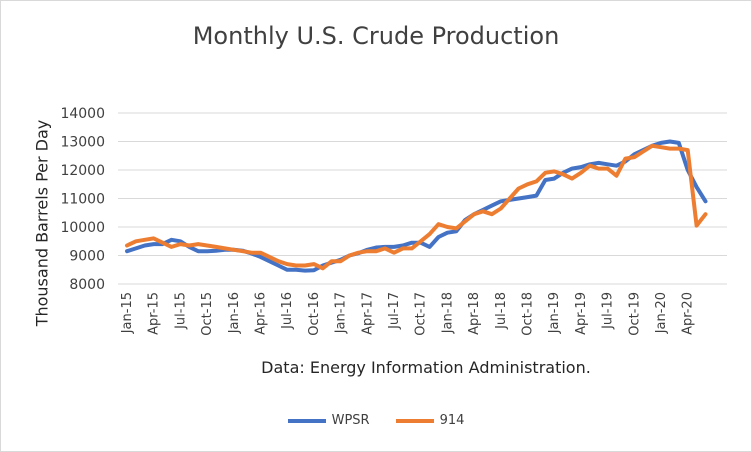 The width and height of the screenshot is (752, 452). I want to click on x-tick-label: Jan-18, so click(447, 313).